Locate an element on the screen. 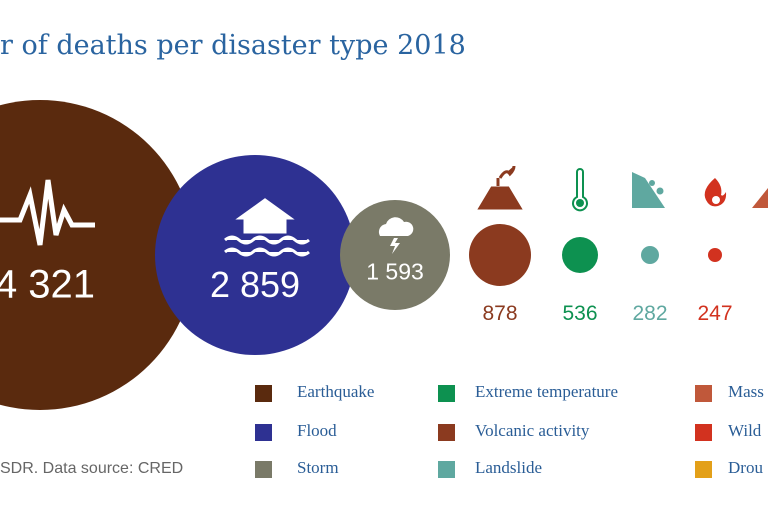  bubble-value: 4 321 is located at coordinates (48, 284).